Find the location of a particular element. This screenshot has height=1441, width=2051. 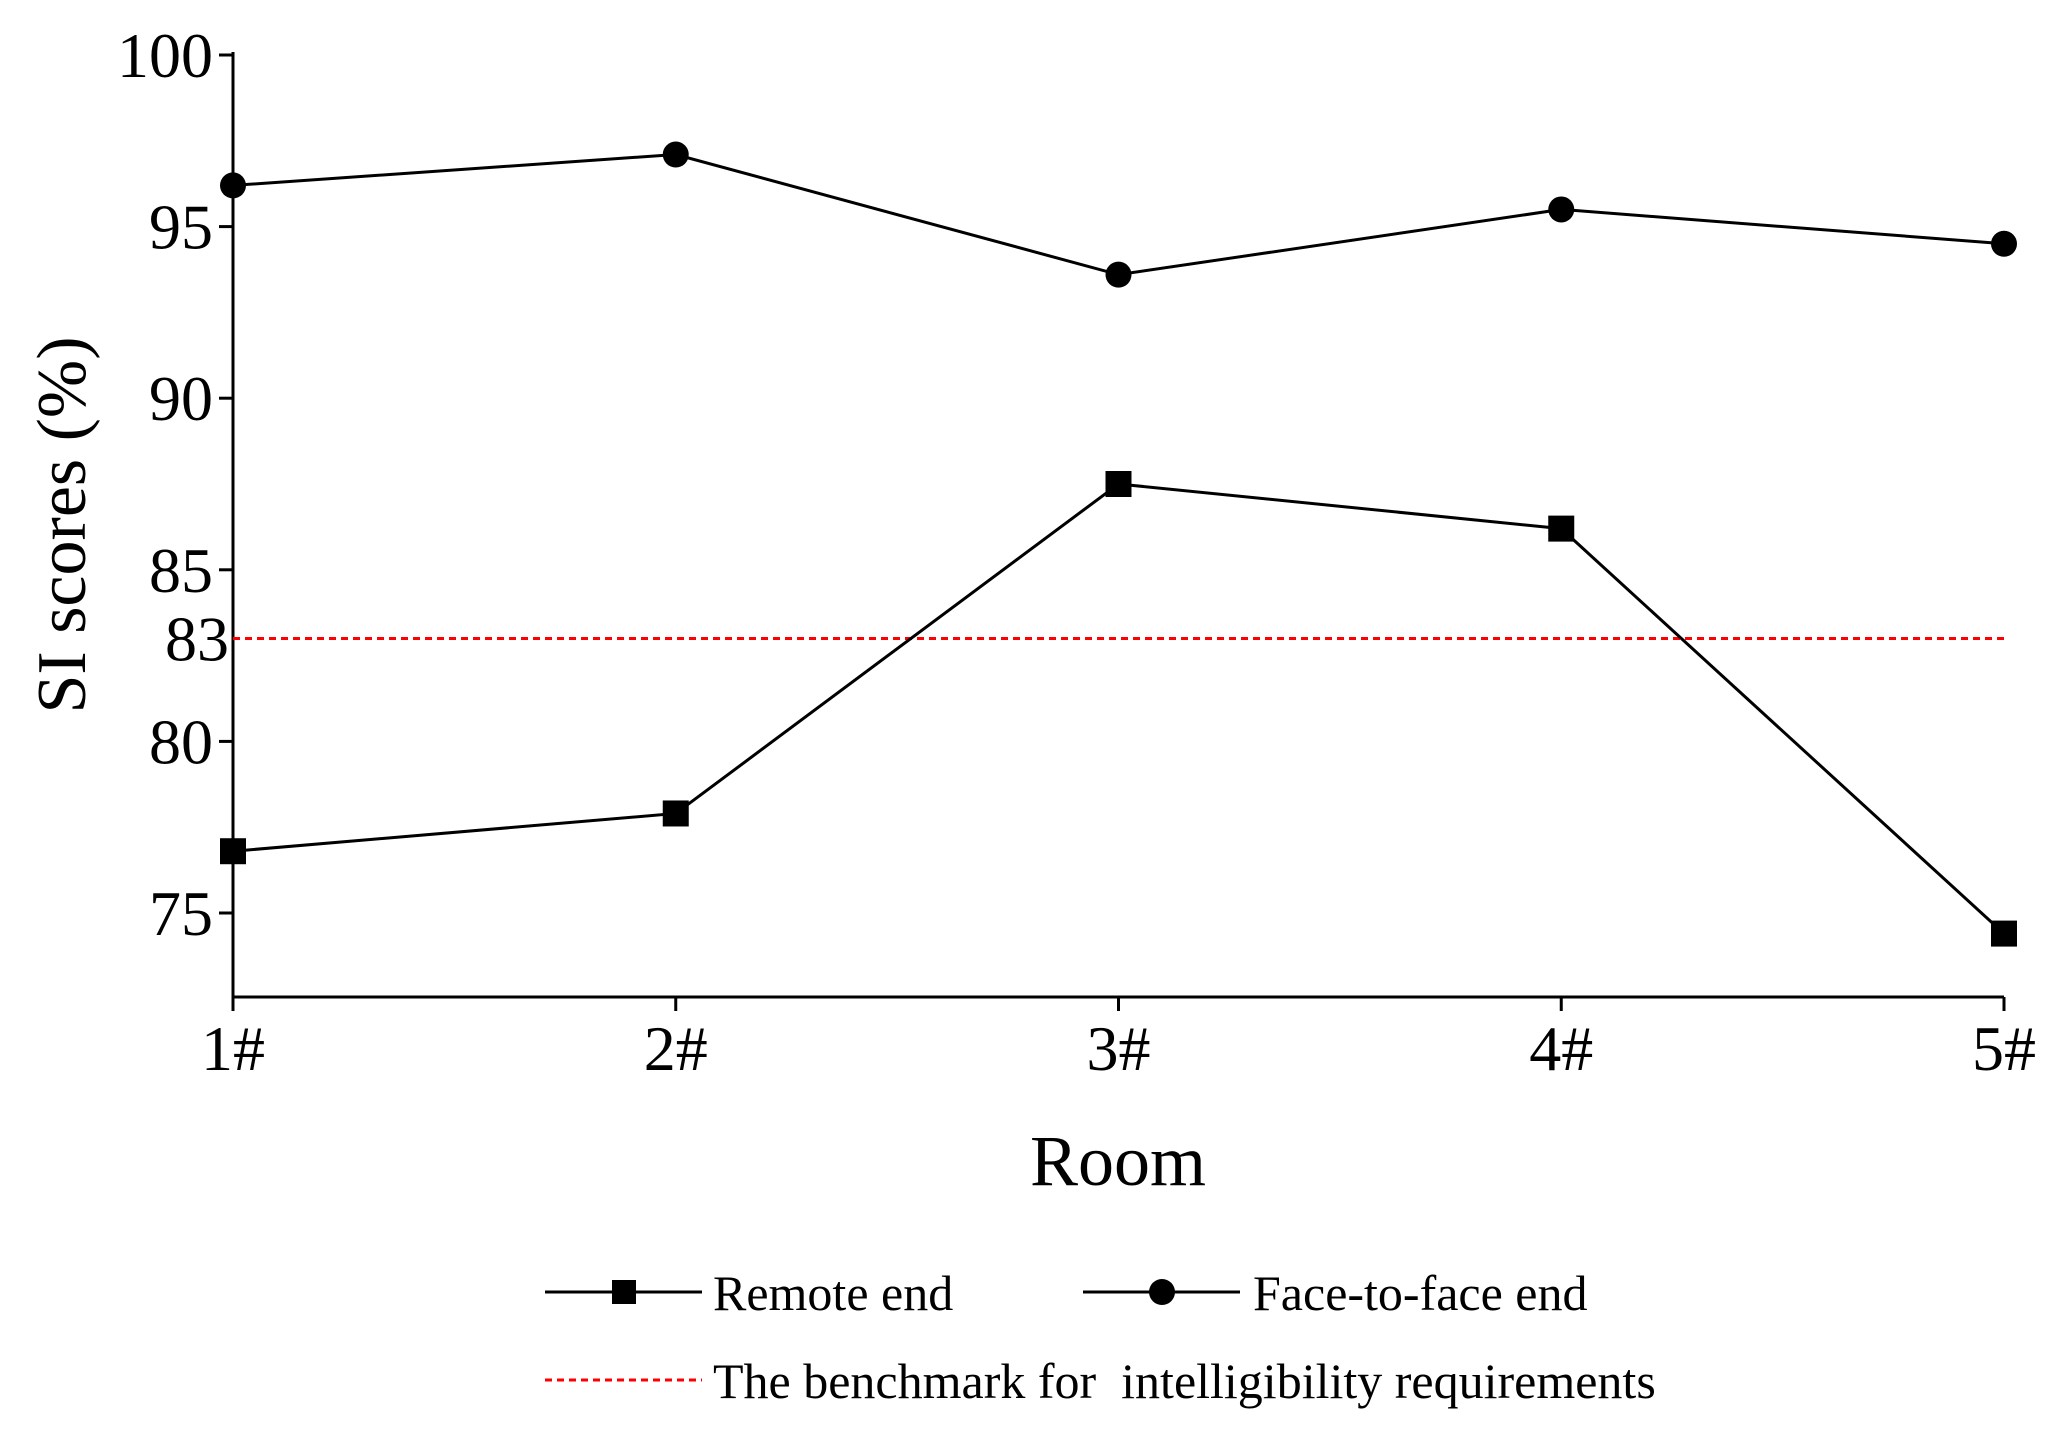

legend-remote-label: Remote end is located at coordinates (833, 1293).